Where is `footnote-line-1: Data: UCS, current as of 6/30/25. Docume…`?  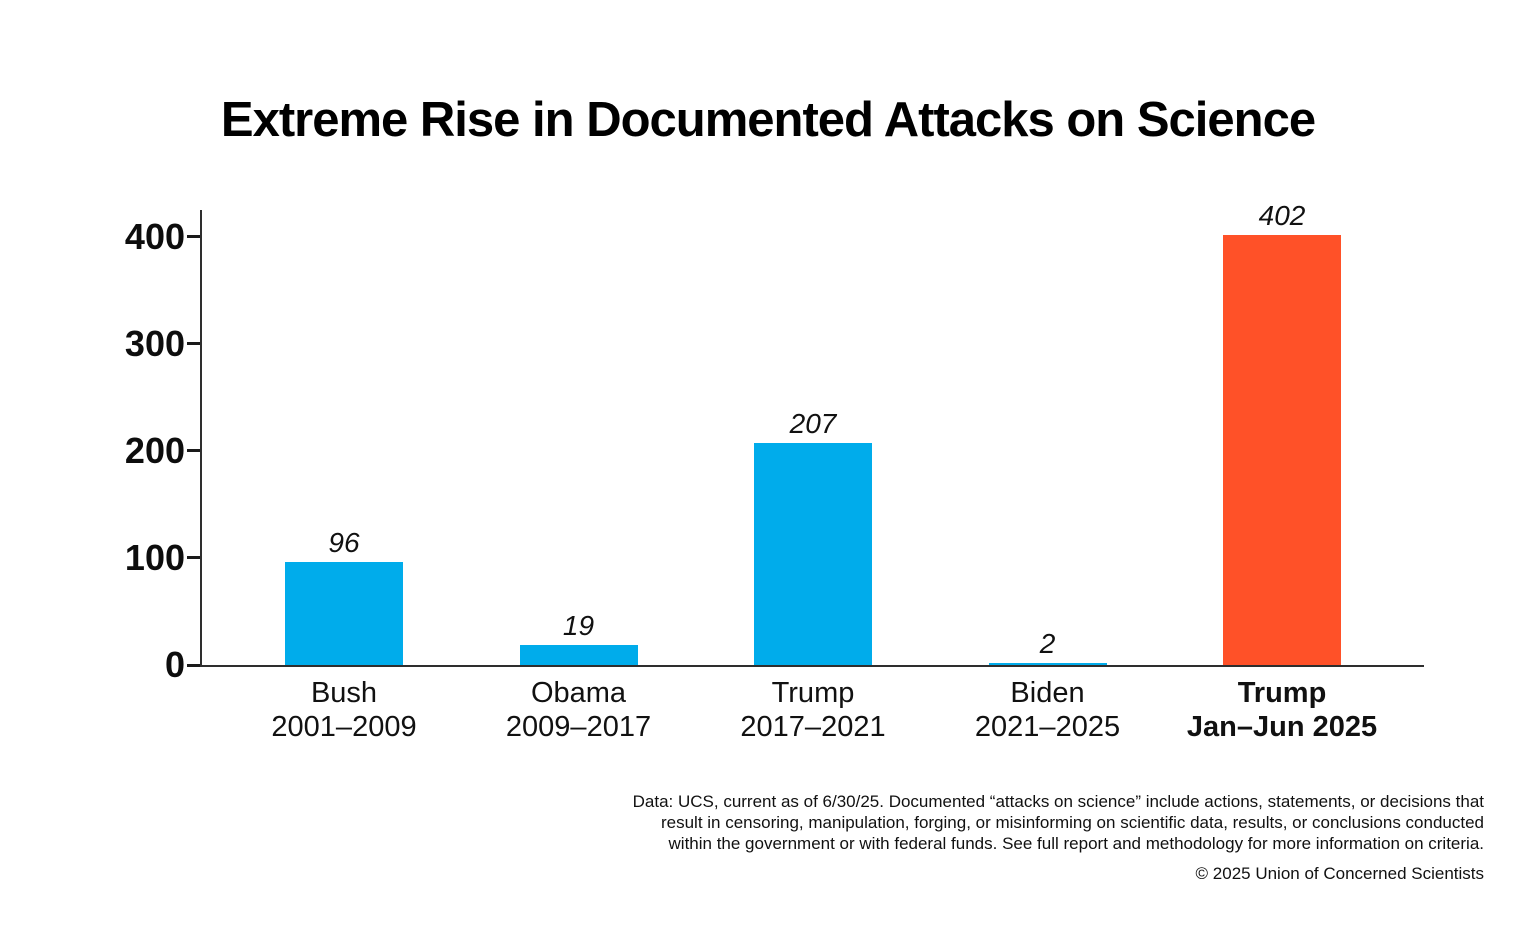 footnote-line-1: Data: UCS, current as of 6/30/25. Docume… is located at coordinates (1058, 801).